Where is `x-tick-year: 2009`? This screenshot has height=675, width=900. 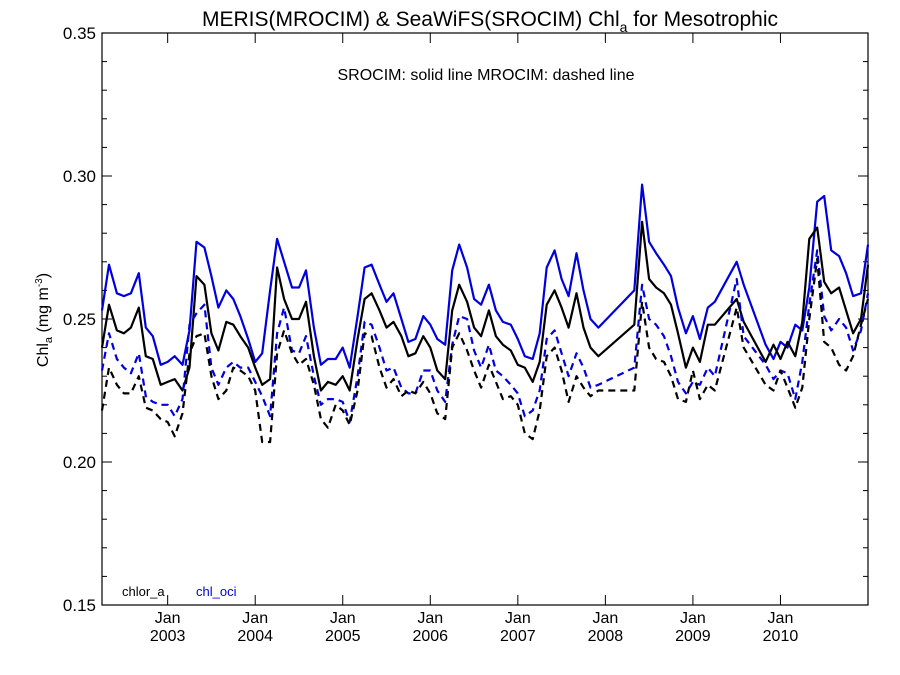 x-tick-year: 2009 is located at coordinates (693, 636).